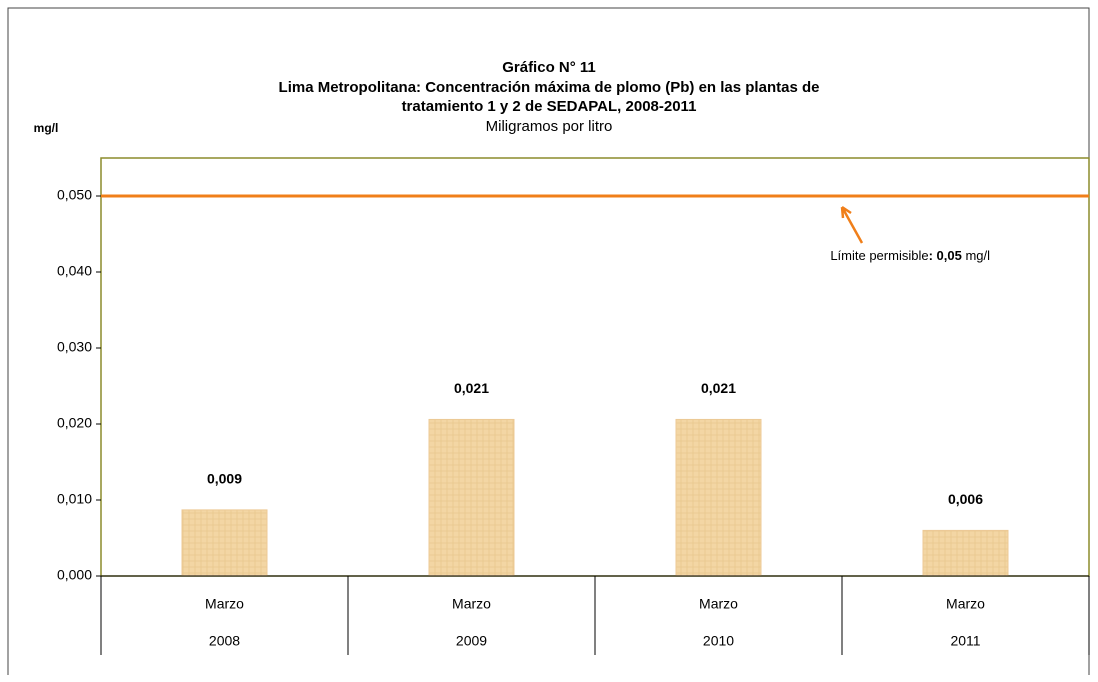 This screenshot has width=1098, height=682. Describe the element at coordinates (46, 128) in the screenshot. I see `y-axis-label: mg/l` at that location.